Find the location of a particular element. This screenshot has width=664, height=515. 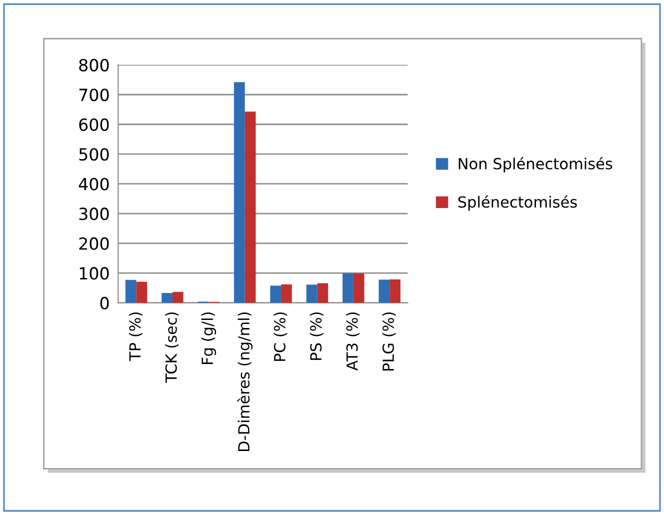

y-tick-label: 600 is located at coordinates (94, 124).